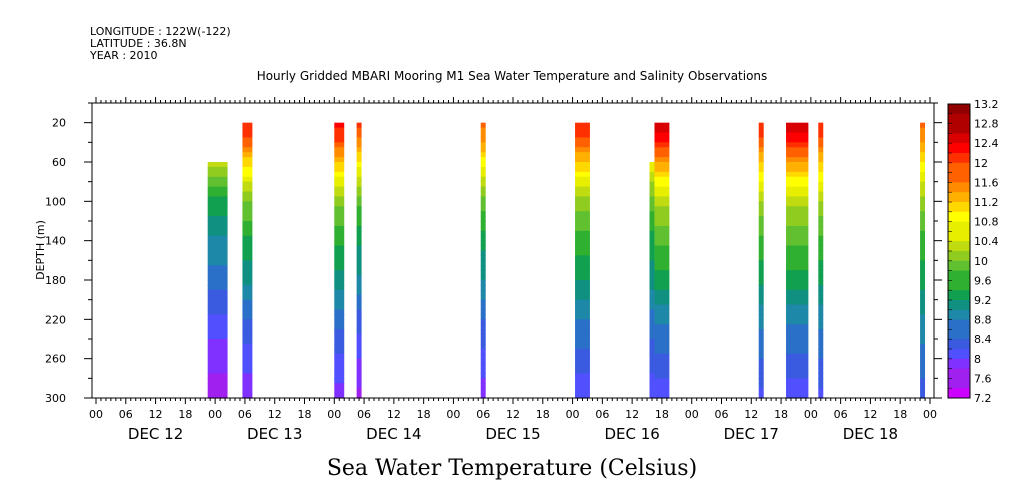  Describe the element at coordinates (155, 434) in the screenshot. I see `day-label: DEC 12` at that location.